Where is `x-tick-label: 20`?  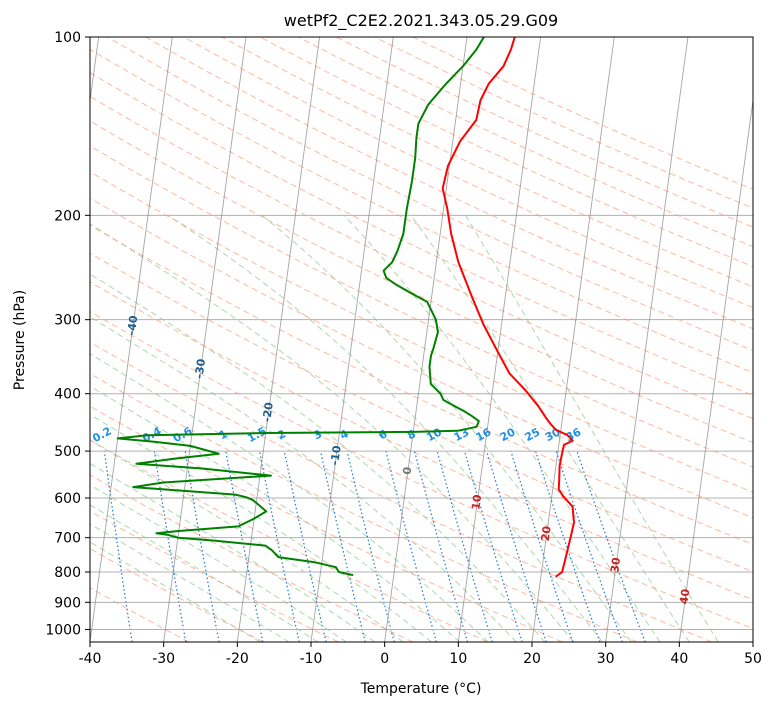
x-tick-label: 20 is located at coordinates (532, 659).